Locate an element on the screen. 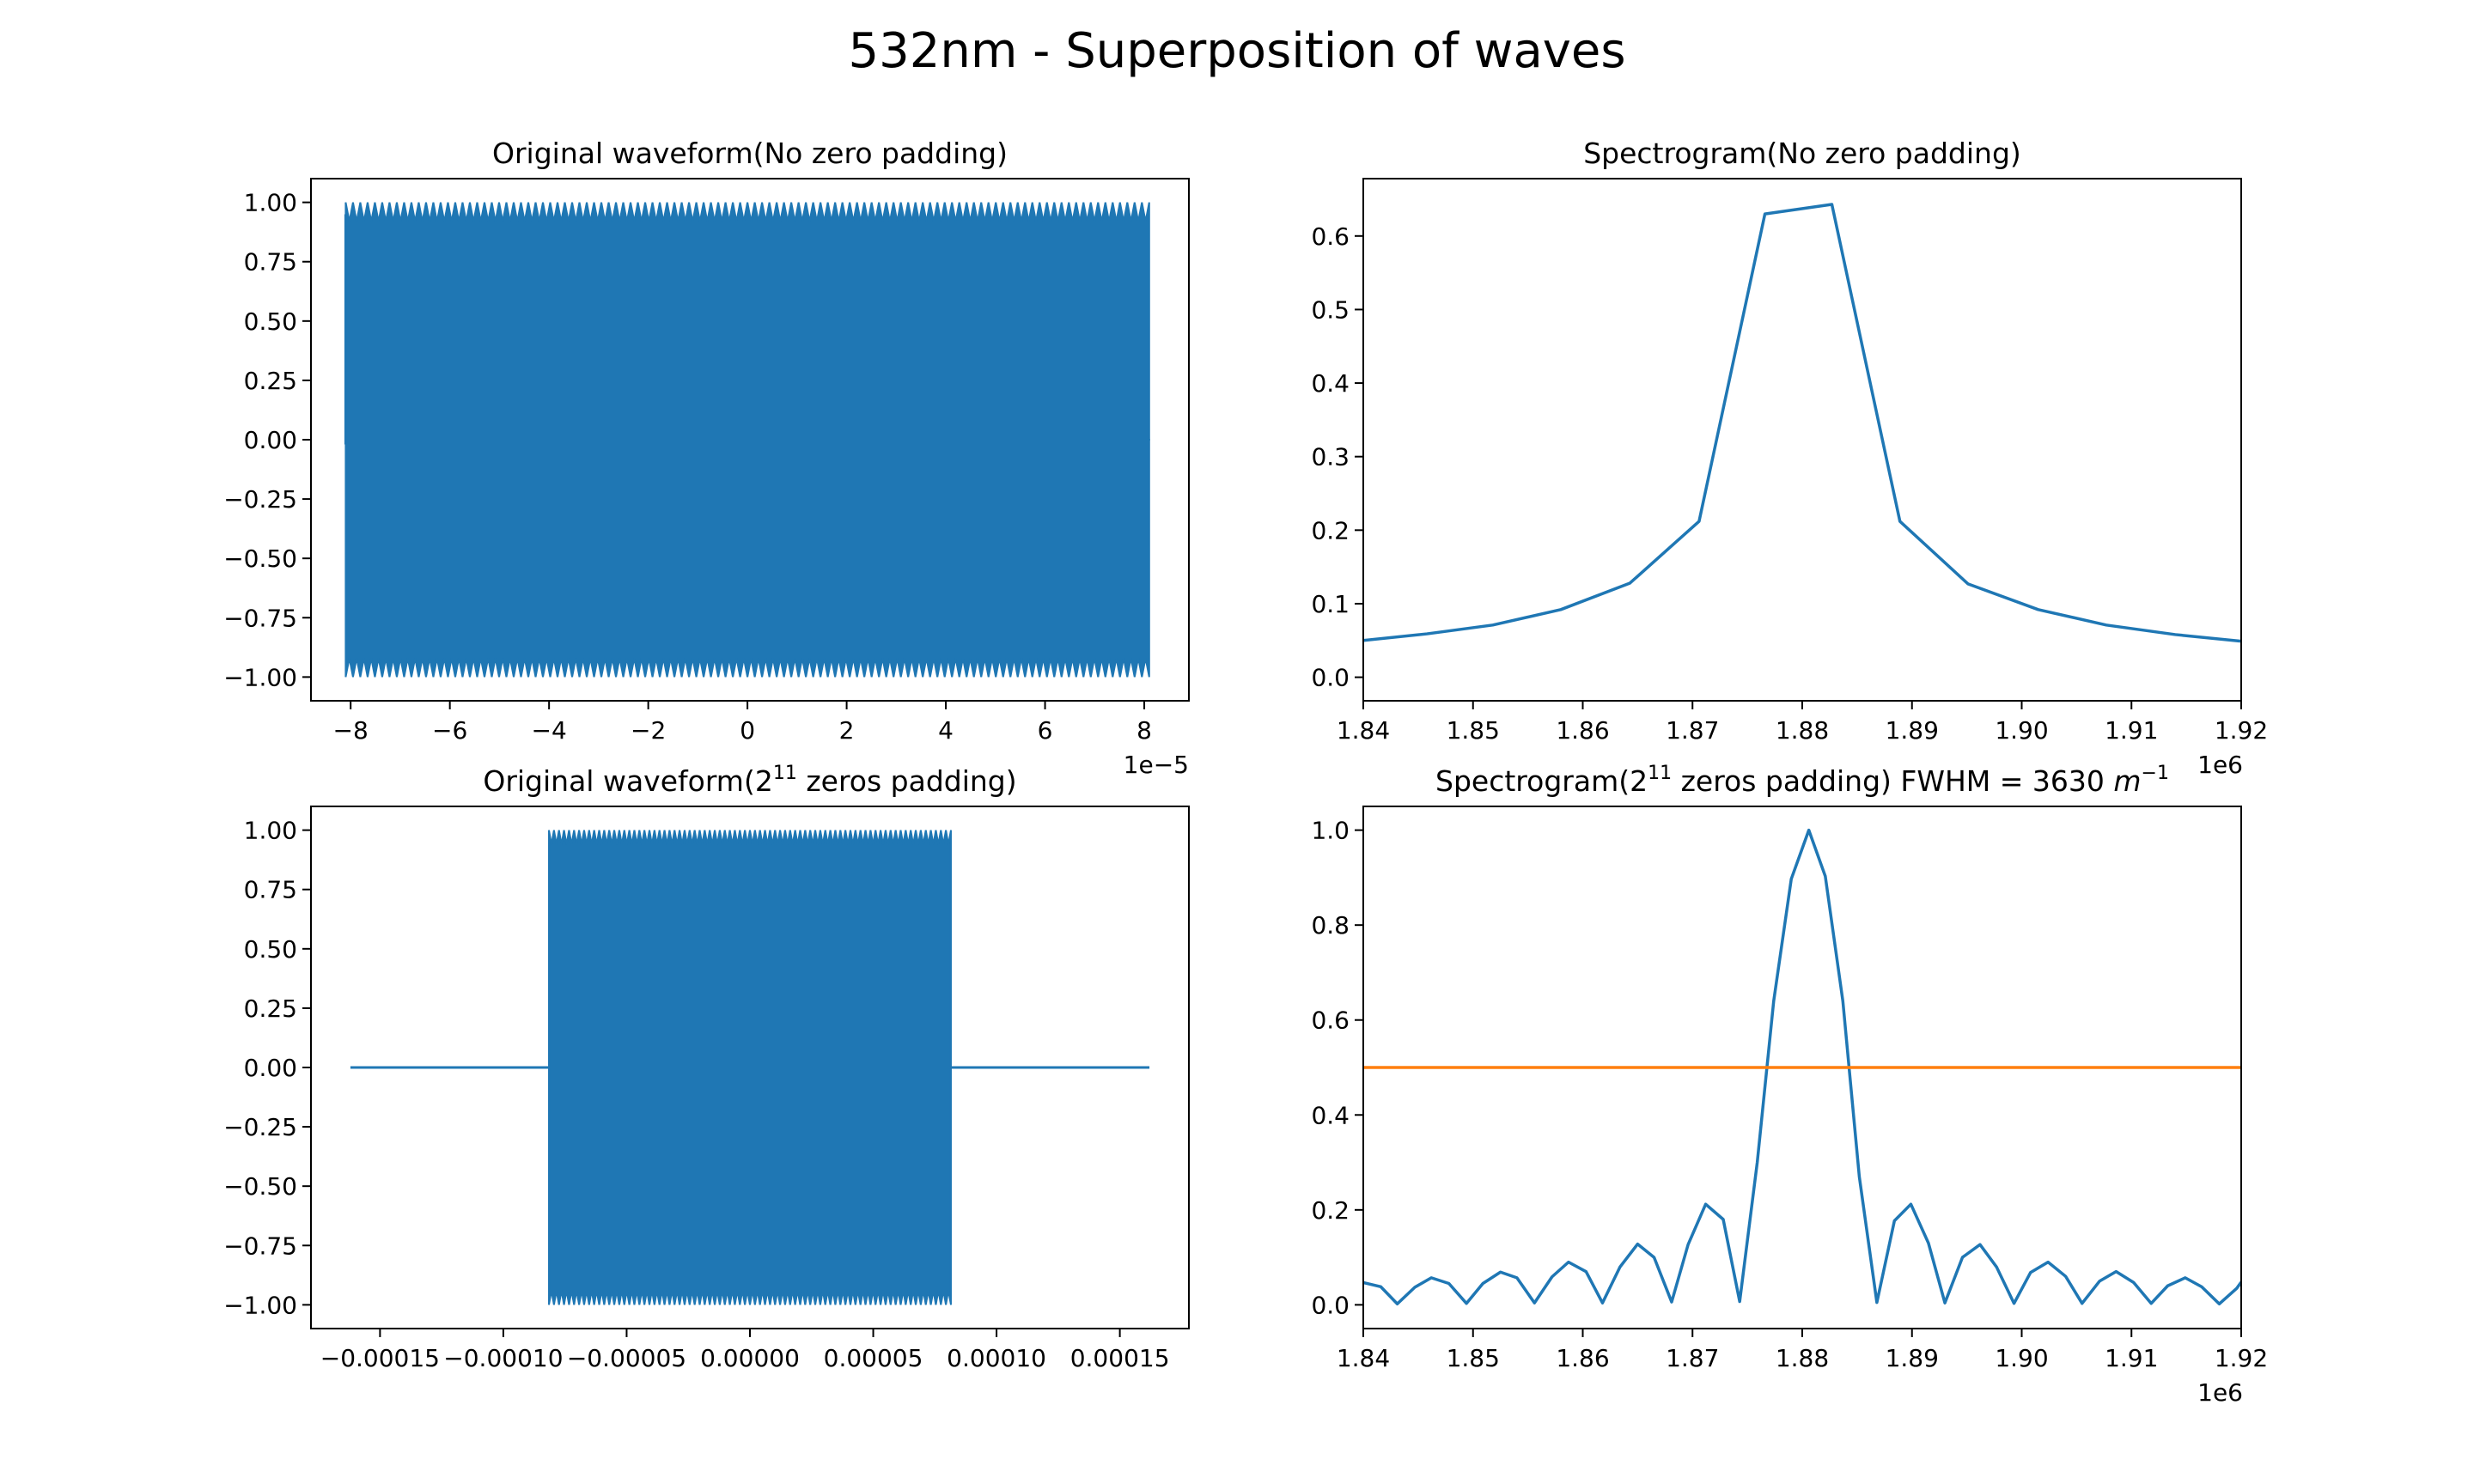 The image size is (2474, 1484). waveform-zero-padding-data is located at coordinates (750, 1067).